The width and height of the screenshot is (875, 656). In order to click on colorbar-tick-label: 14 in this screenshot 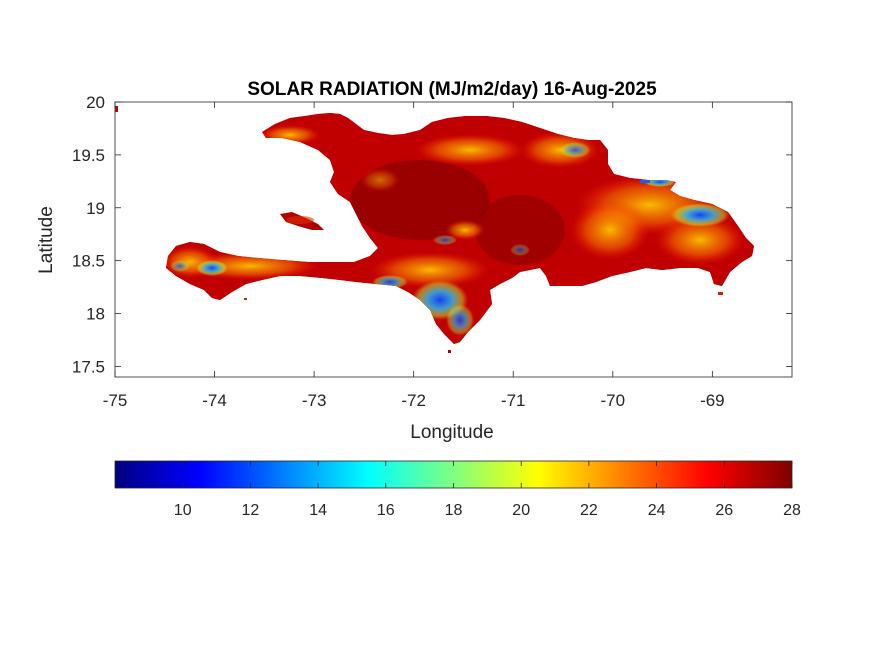, I will do `click(318, 510)`.